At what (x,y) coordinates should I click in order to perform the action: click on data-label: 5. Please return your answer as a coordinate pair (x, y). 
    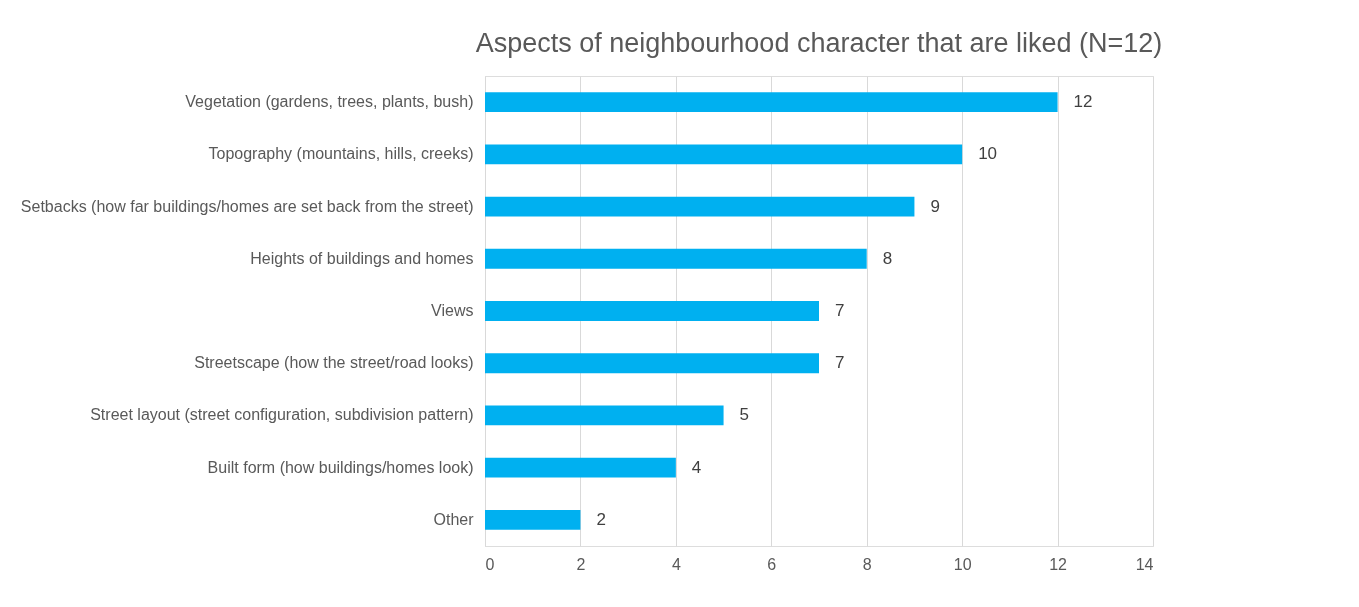
    Looking at the image, I should click on (744, 415).